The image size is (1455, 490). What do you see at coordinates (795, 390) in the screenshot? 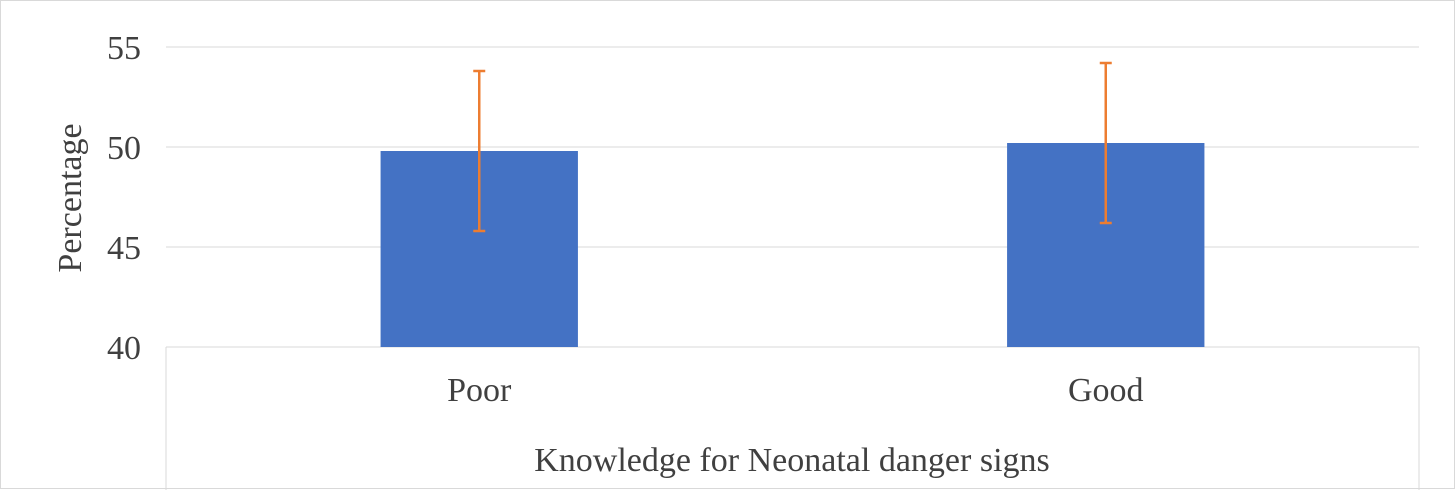
I see `x-category-labels: Poor Good` at bounding box center [795, 390].